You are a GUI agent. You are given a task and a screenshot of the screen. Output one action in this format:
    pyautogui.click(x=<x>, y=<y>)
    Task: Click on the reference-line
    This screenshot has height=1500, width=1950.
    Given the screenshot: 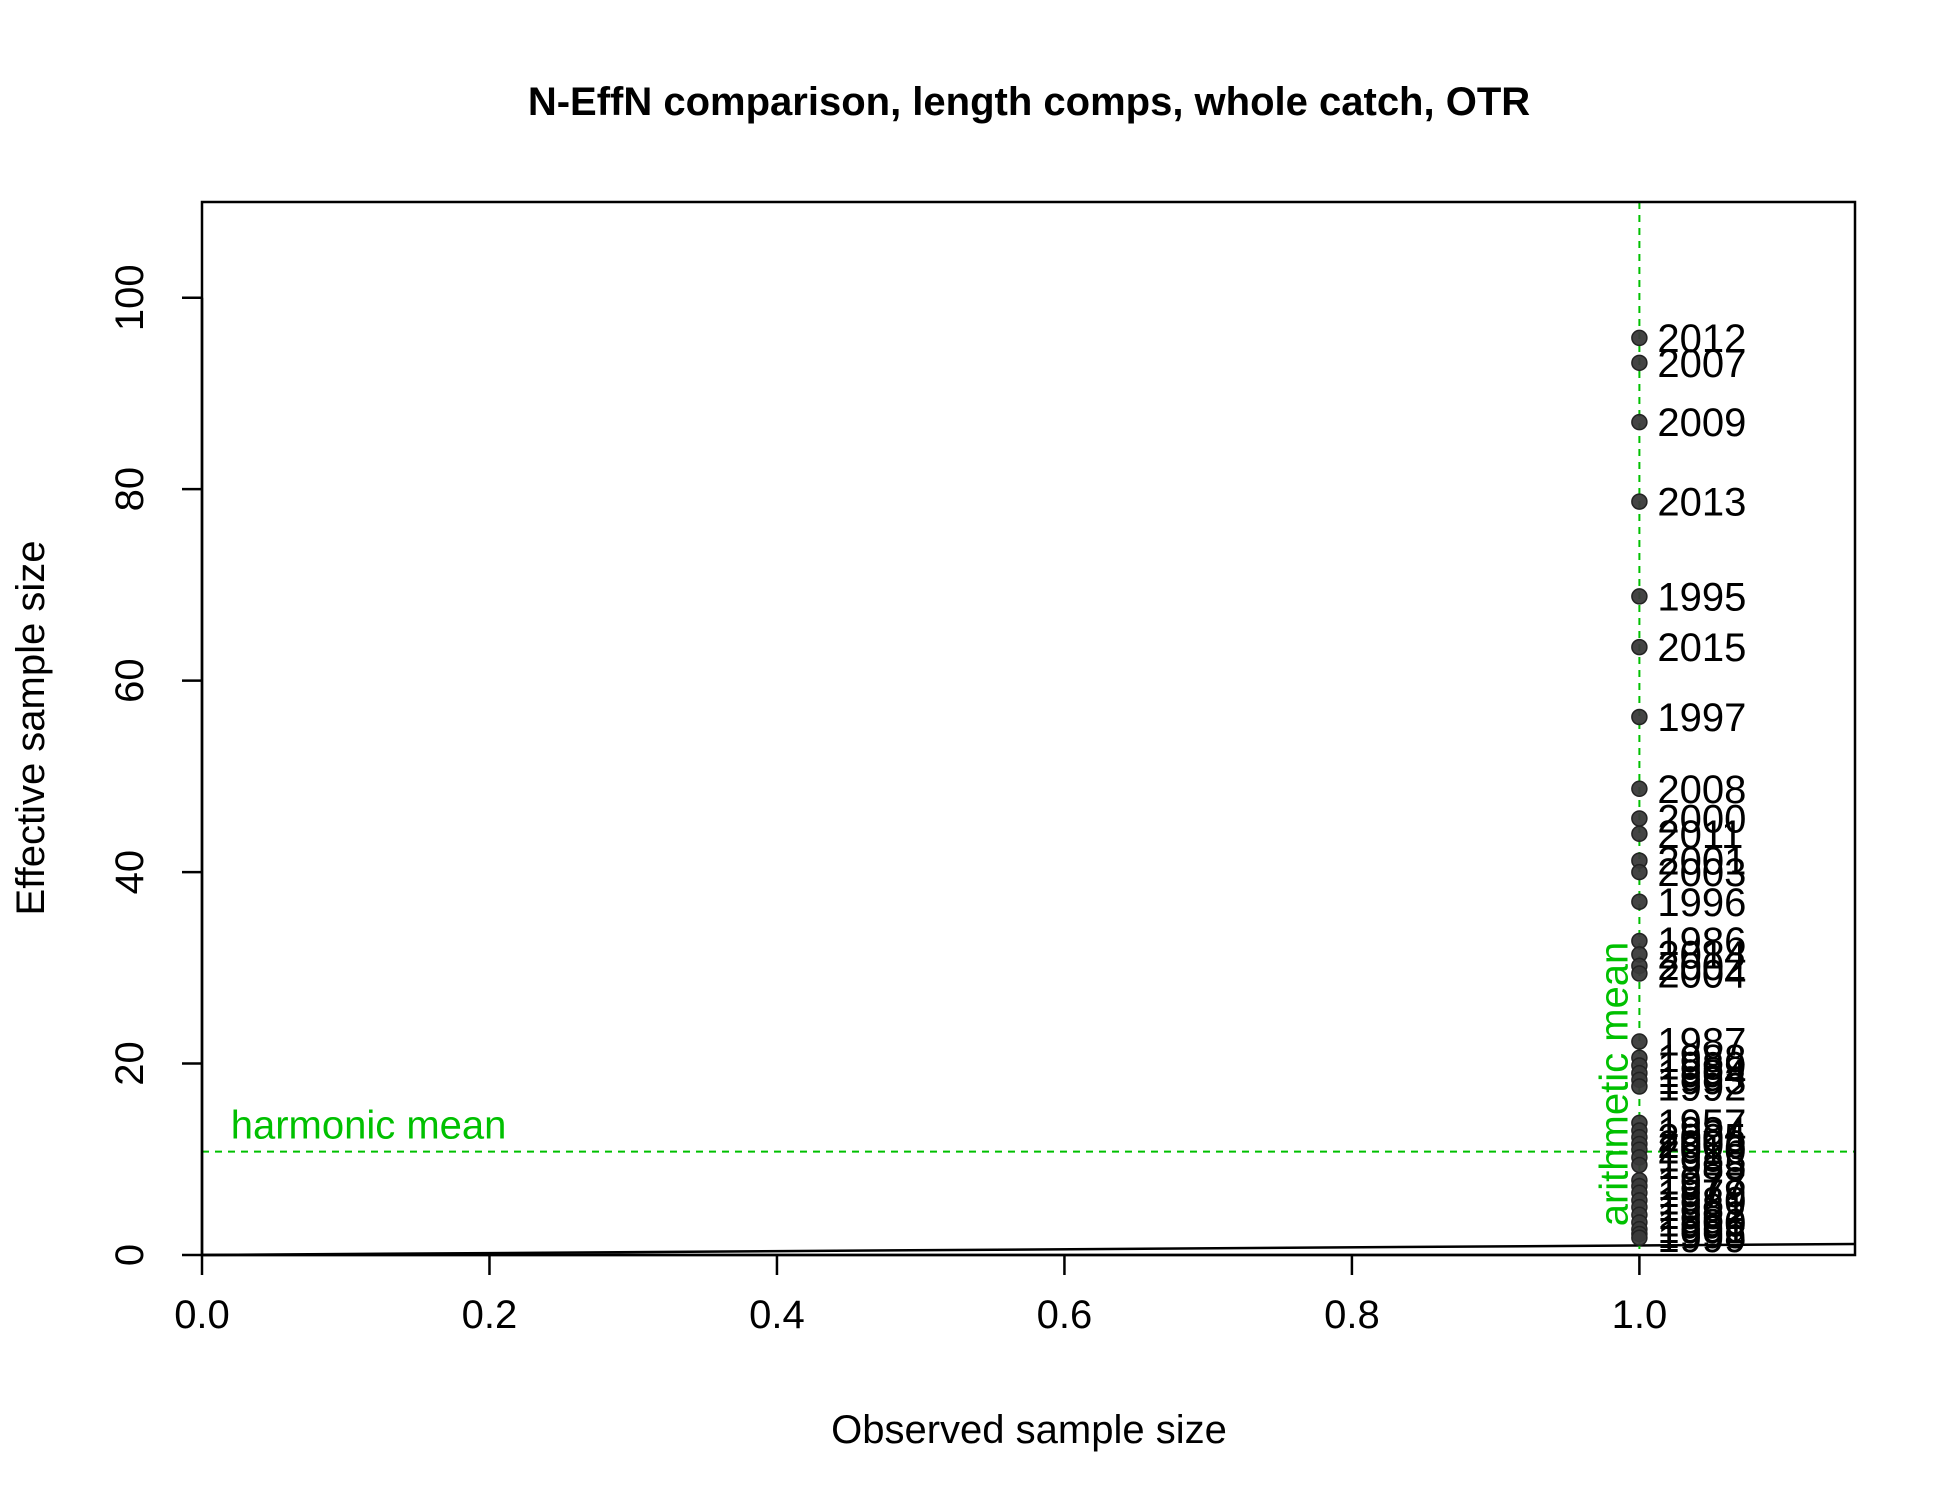 What is the action you would take?
    pyautogui.click(x=1028, y=1249)
    